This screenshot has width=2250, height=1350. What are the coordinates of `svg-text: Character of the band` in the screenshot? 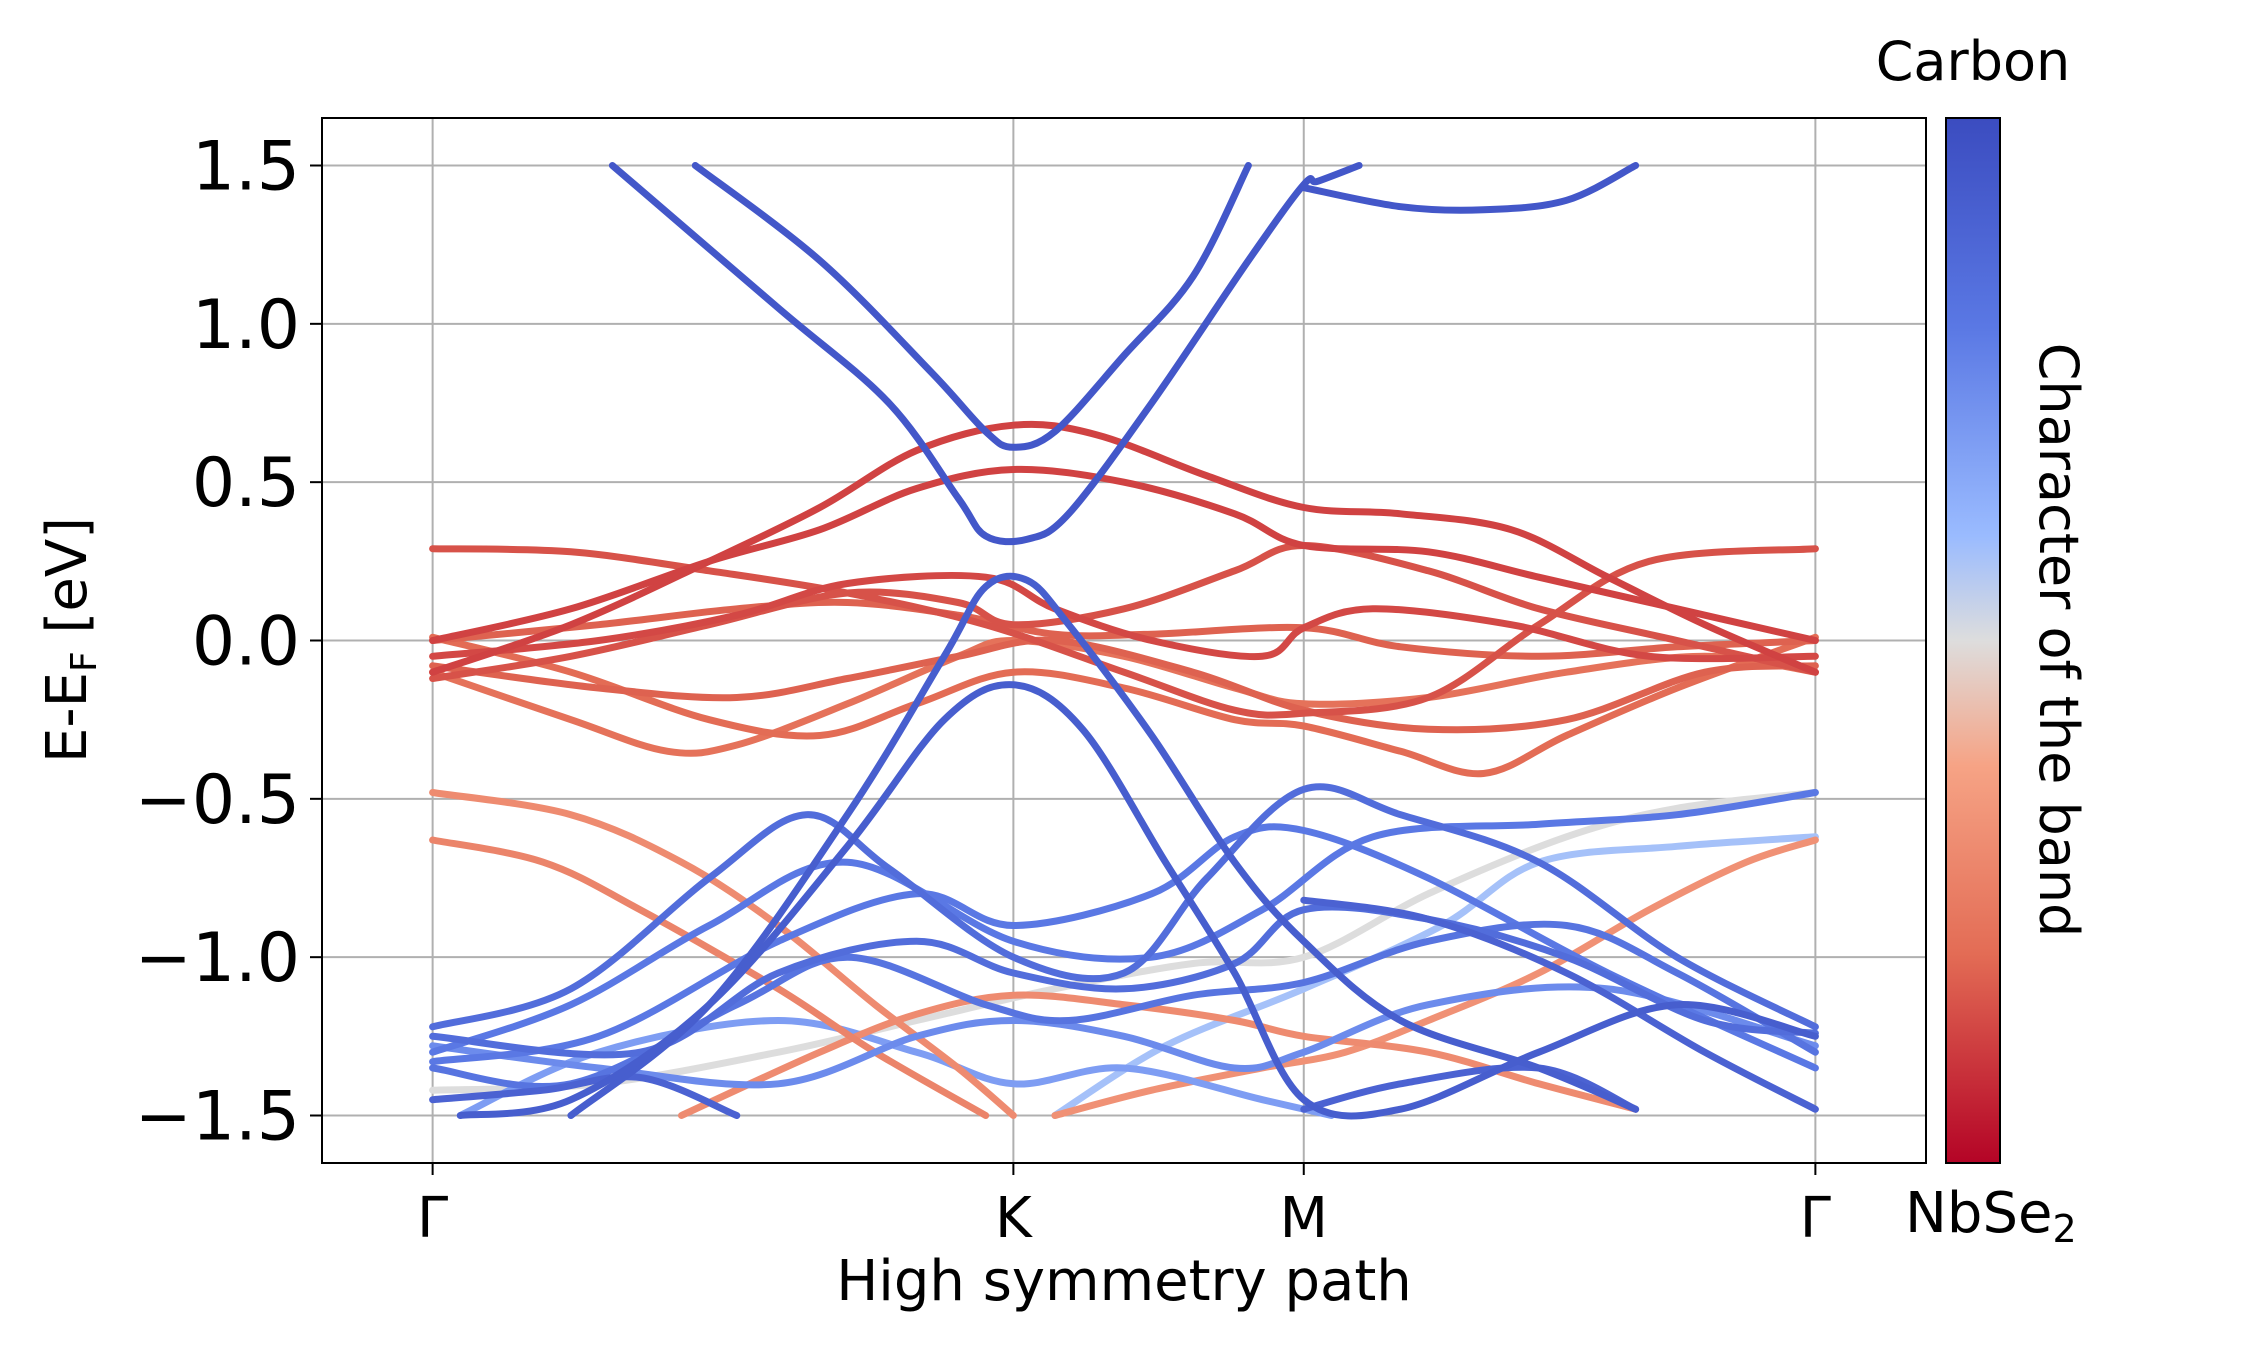 It's located at (2058, 640).